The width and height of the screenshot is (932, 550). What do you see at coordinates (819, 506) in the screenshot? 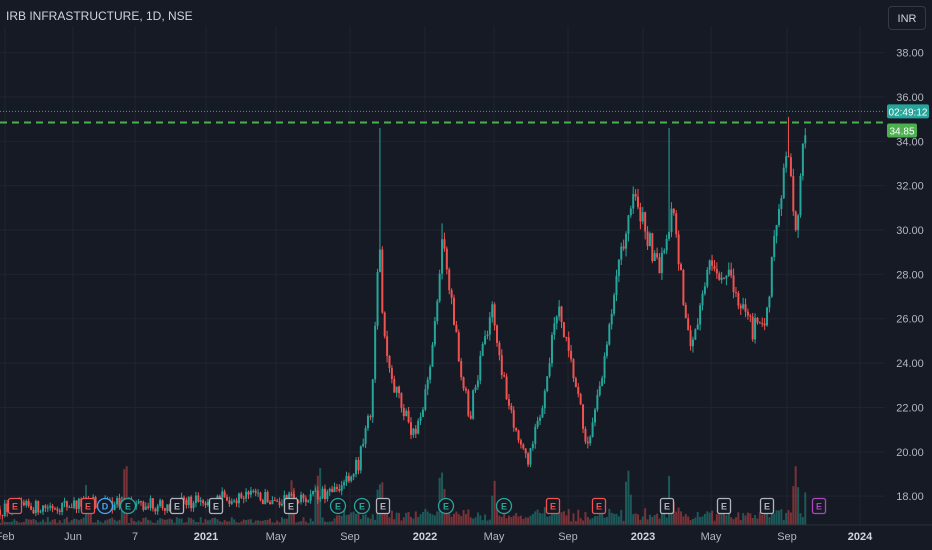
I see `event-marker-earnings_purple: E` at bounding box center [819, 506].